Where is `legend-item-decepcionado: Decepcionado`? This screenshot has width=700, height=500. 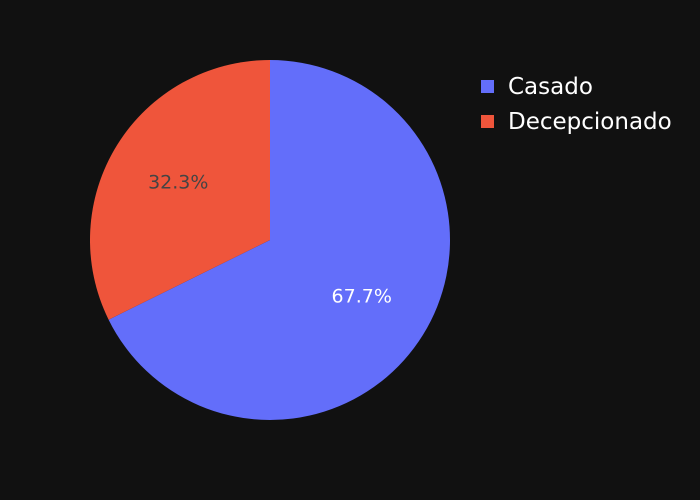
legend-item-decepcionado: Decepcionado is located at coordinates (576, 121).